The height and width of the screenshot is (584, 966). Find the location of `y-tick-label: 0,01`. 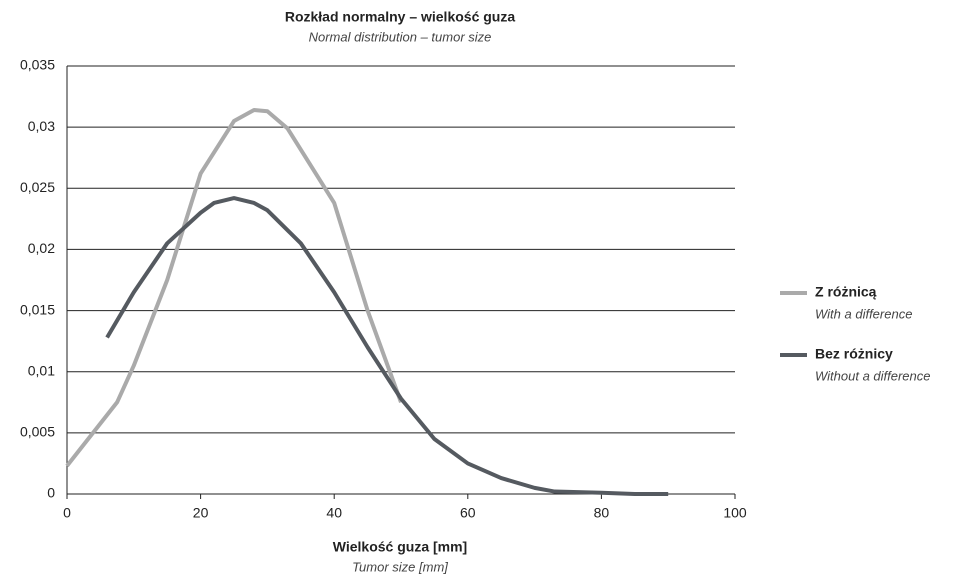

y-tick-label: 0,01 is located at coordinates (41, 370).